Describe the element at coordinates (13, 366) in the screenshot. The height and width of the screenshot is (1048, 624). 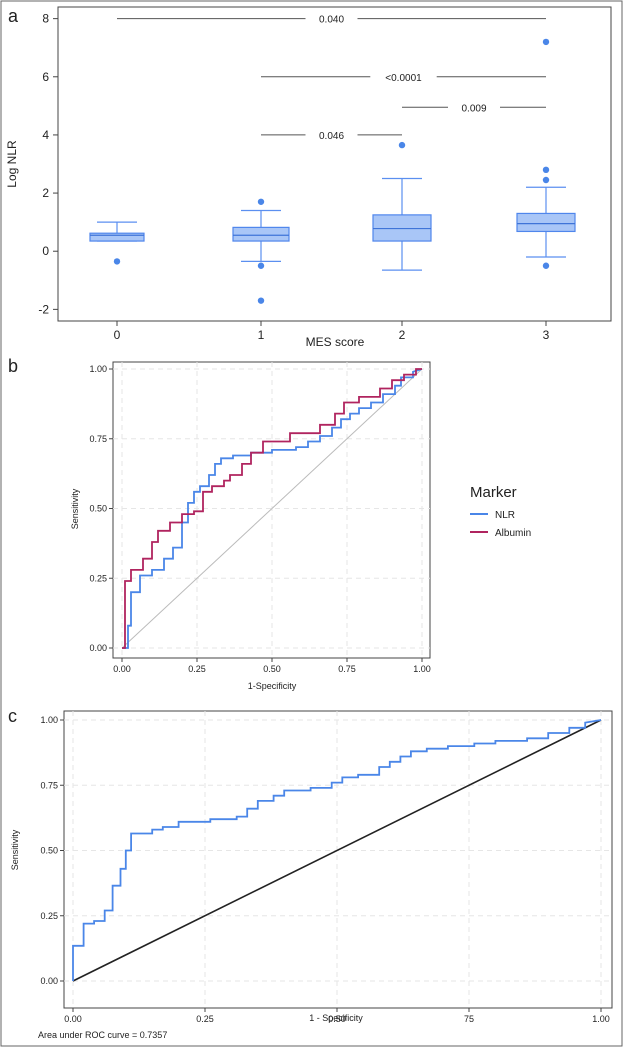
I see `panel-b-label: b` at that location.